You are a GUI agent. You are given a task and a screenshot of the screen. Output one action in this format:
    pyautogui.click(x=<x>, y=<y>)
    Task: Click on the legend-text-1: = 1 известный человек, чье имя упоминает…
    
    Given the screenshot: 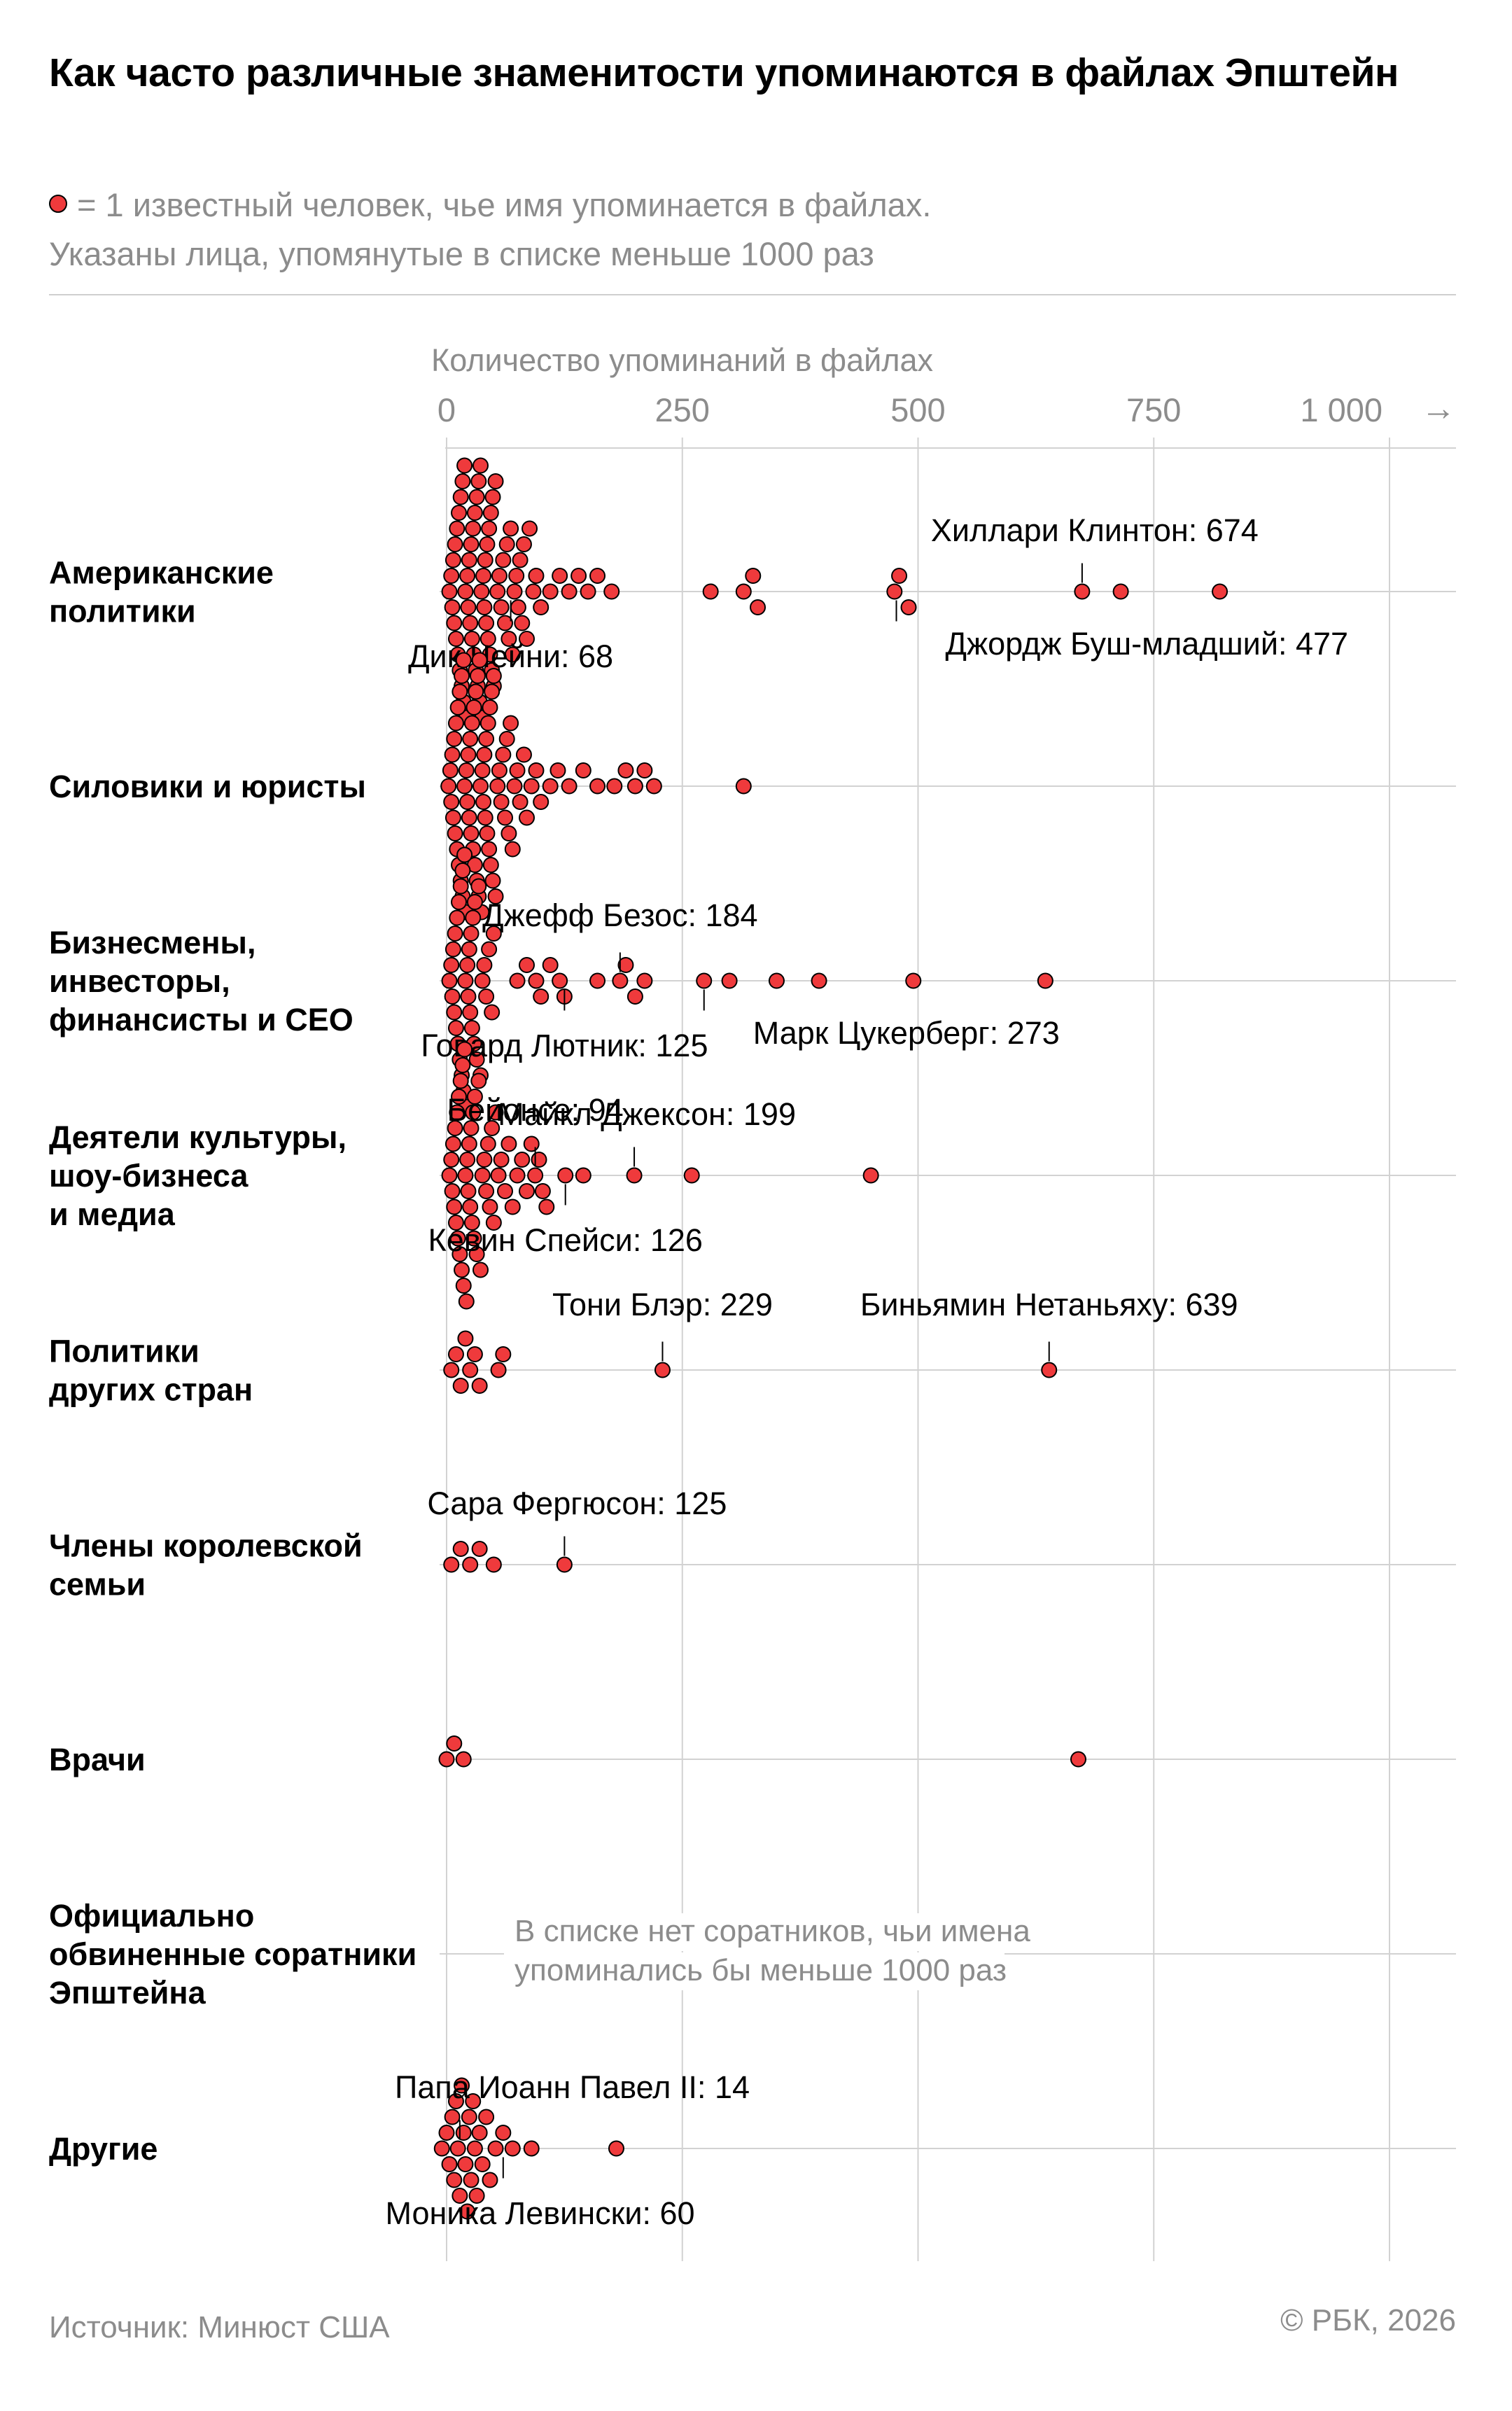 What is the action you would take?
    pyautogui.click(x=504, y=204)
    